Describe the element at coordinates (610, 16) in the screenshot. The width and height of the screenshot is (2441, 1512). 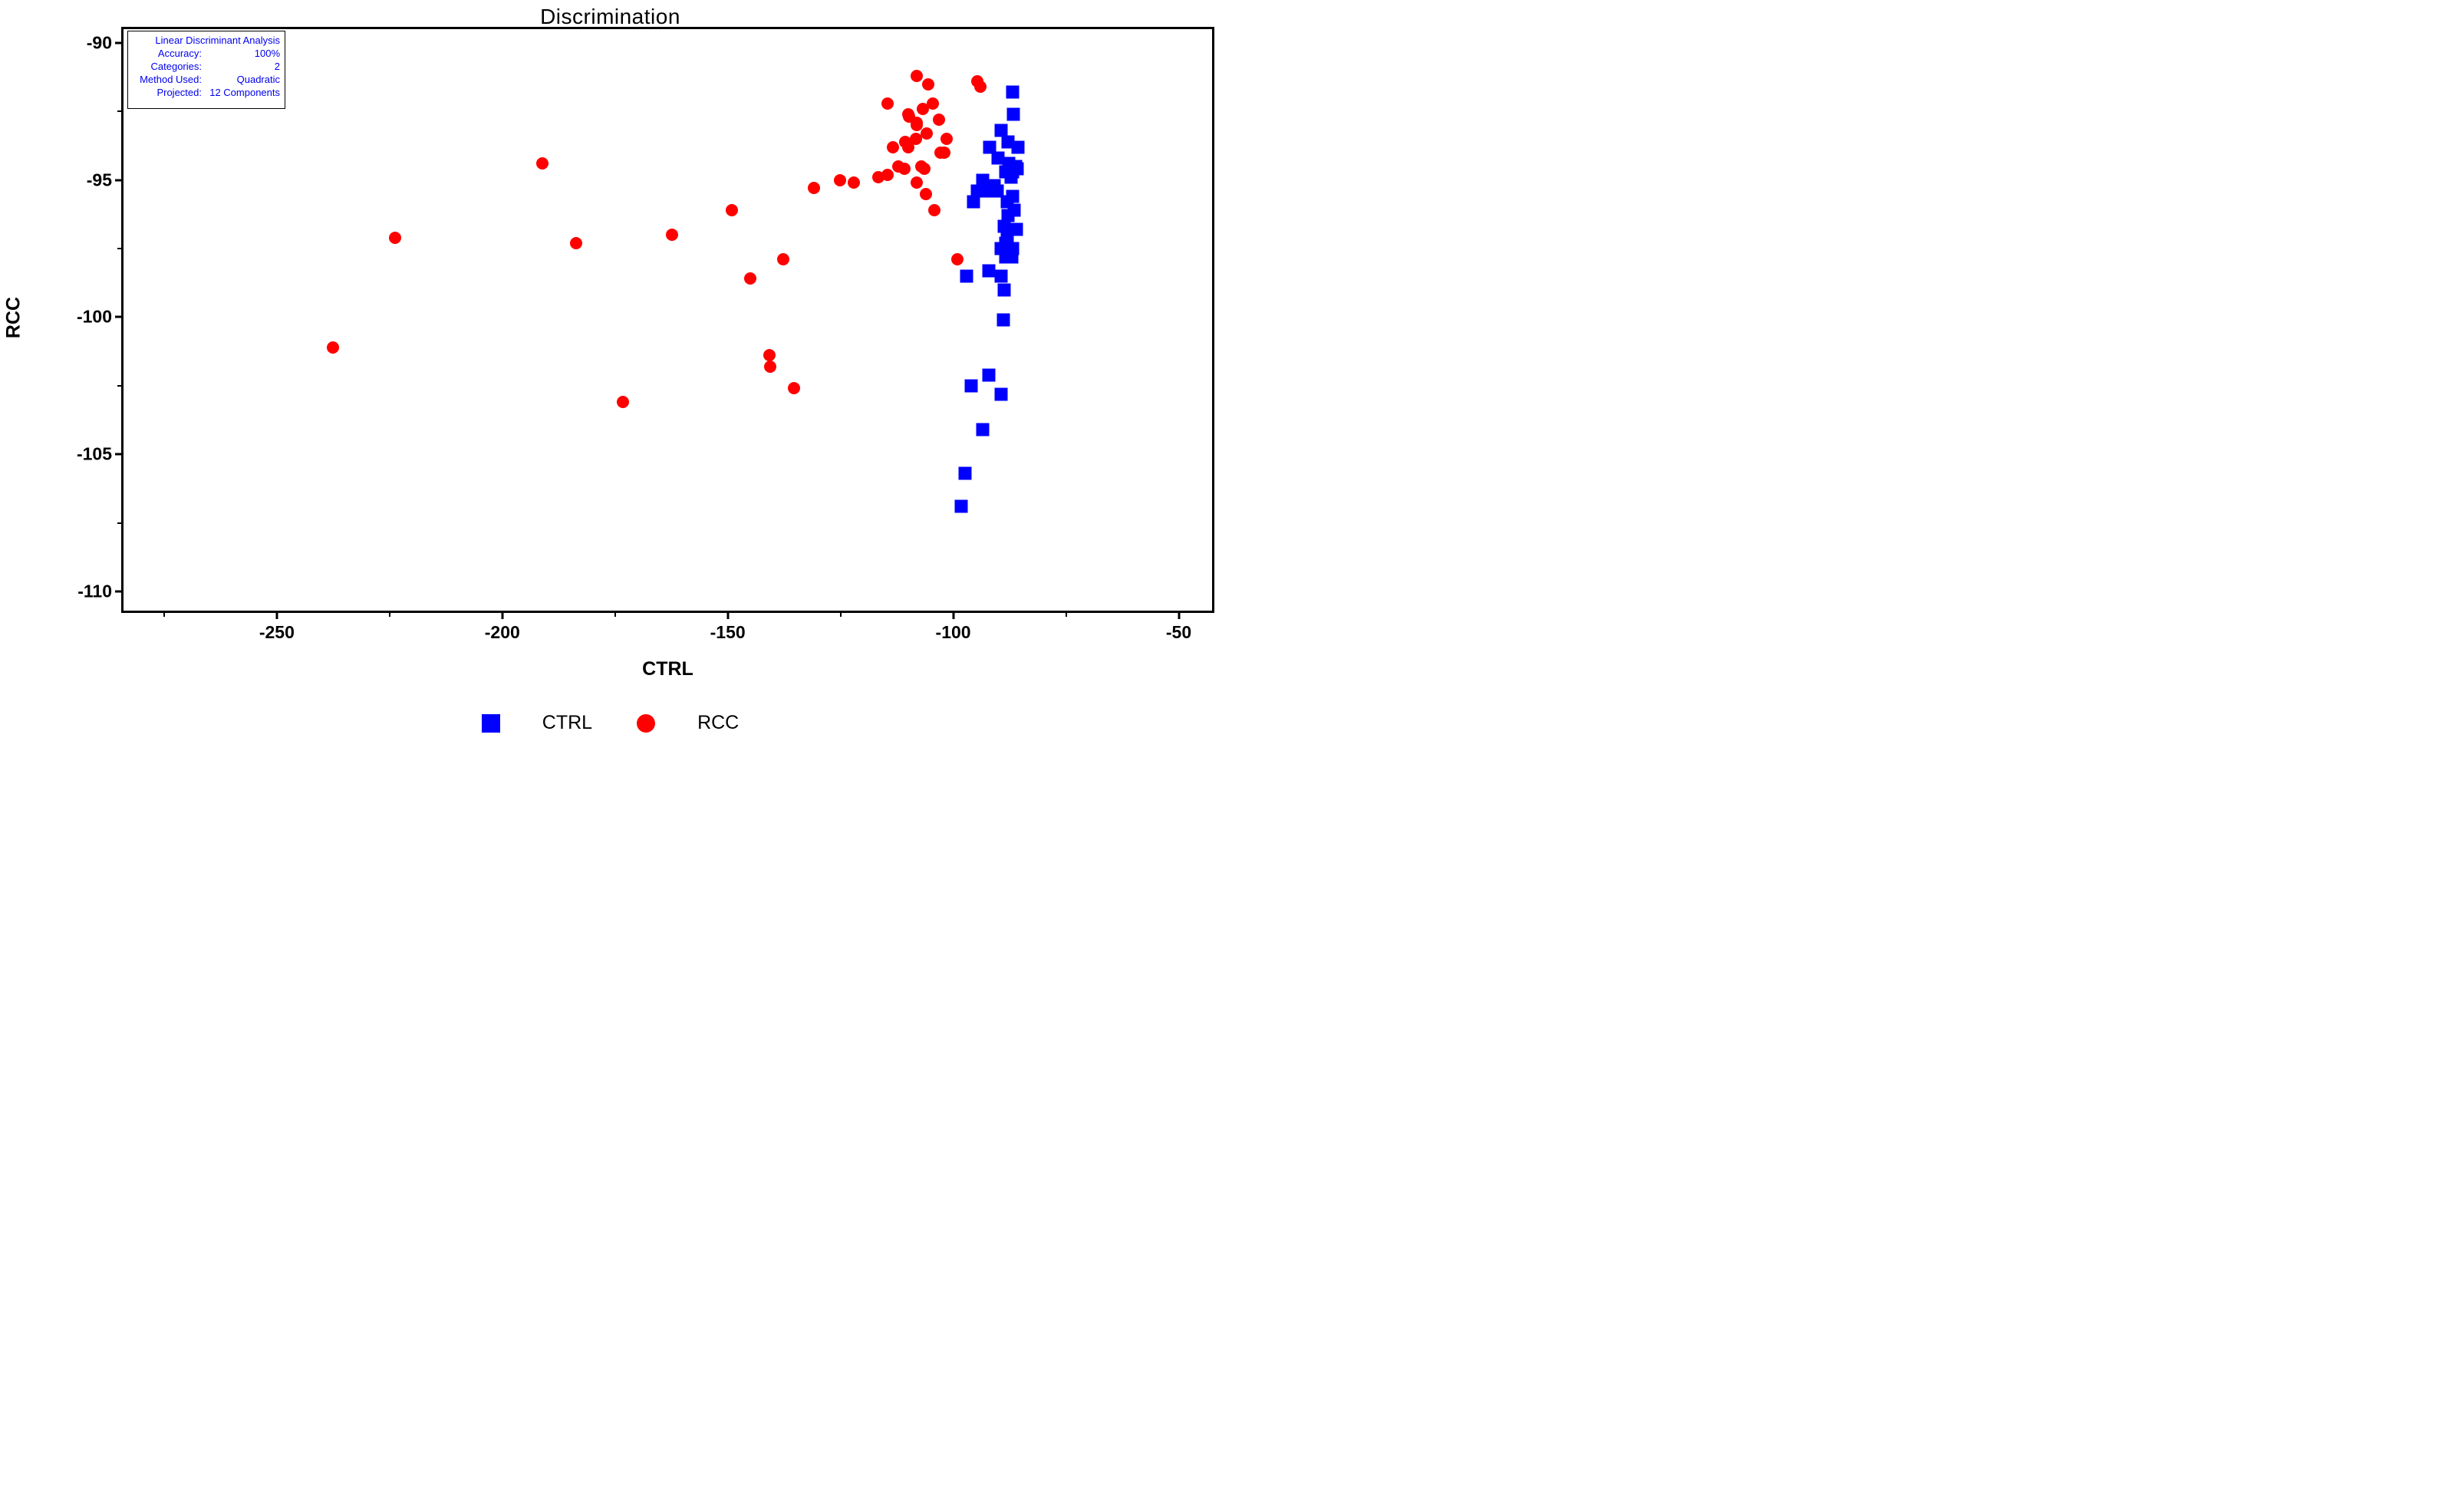
I see `chart-title: Discrimination` at that location.